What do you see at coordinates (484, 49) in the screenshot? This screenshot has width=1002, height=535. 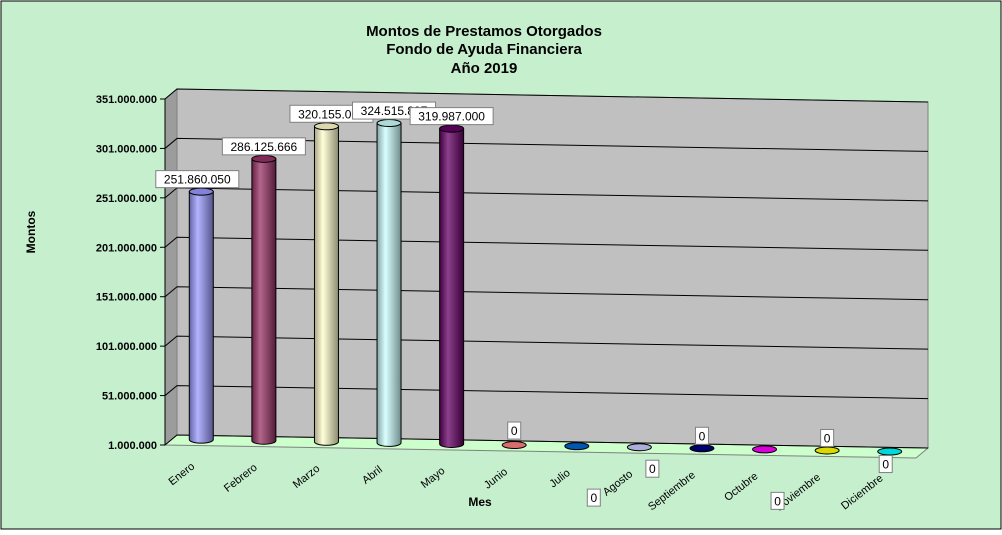 I see `chart-title-line-2: Fondo de Ayuda Financiera` at bounding box center [484, 49].